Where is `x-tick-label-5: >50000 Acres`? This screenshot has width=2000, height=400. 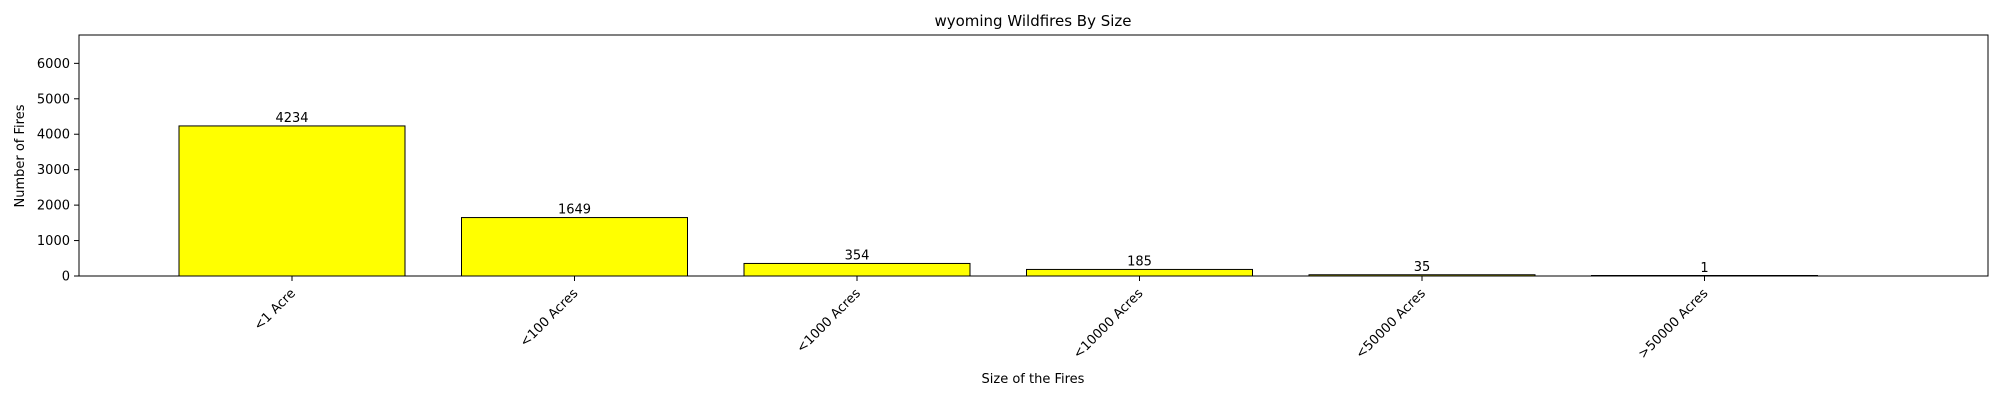
x-tick-label-5: >50000 Acres is located at coordinates (1674, 324).